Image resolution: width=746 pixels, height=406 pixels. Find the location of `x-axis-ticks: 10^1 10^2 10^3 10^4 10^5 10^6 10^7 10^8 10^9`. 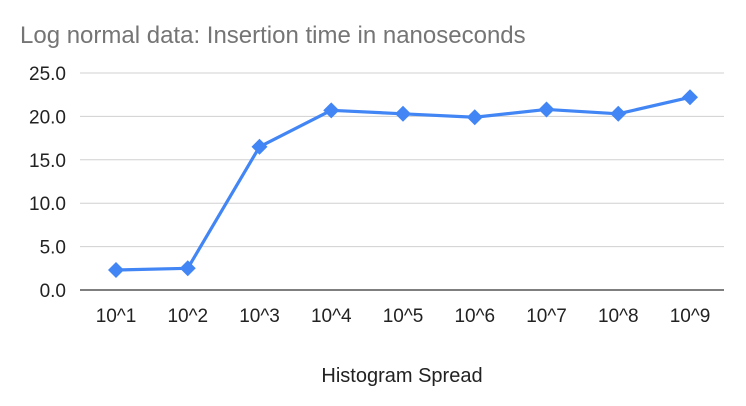

x-axis-ticks: 10^1 10^2 10^3 10^4 10^5 10^6 10^7 10^8 10^9 is located at coordinates (403, 316).